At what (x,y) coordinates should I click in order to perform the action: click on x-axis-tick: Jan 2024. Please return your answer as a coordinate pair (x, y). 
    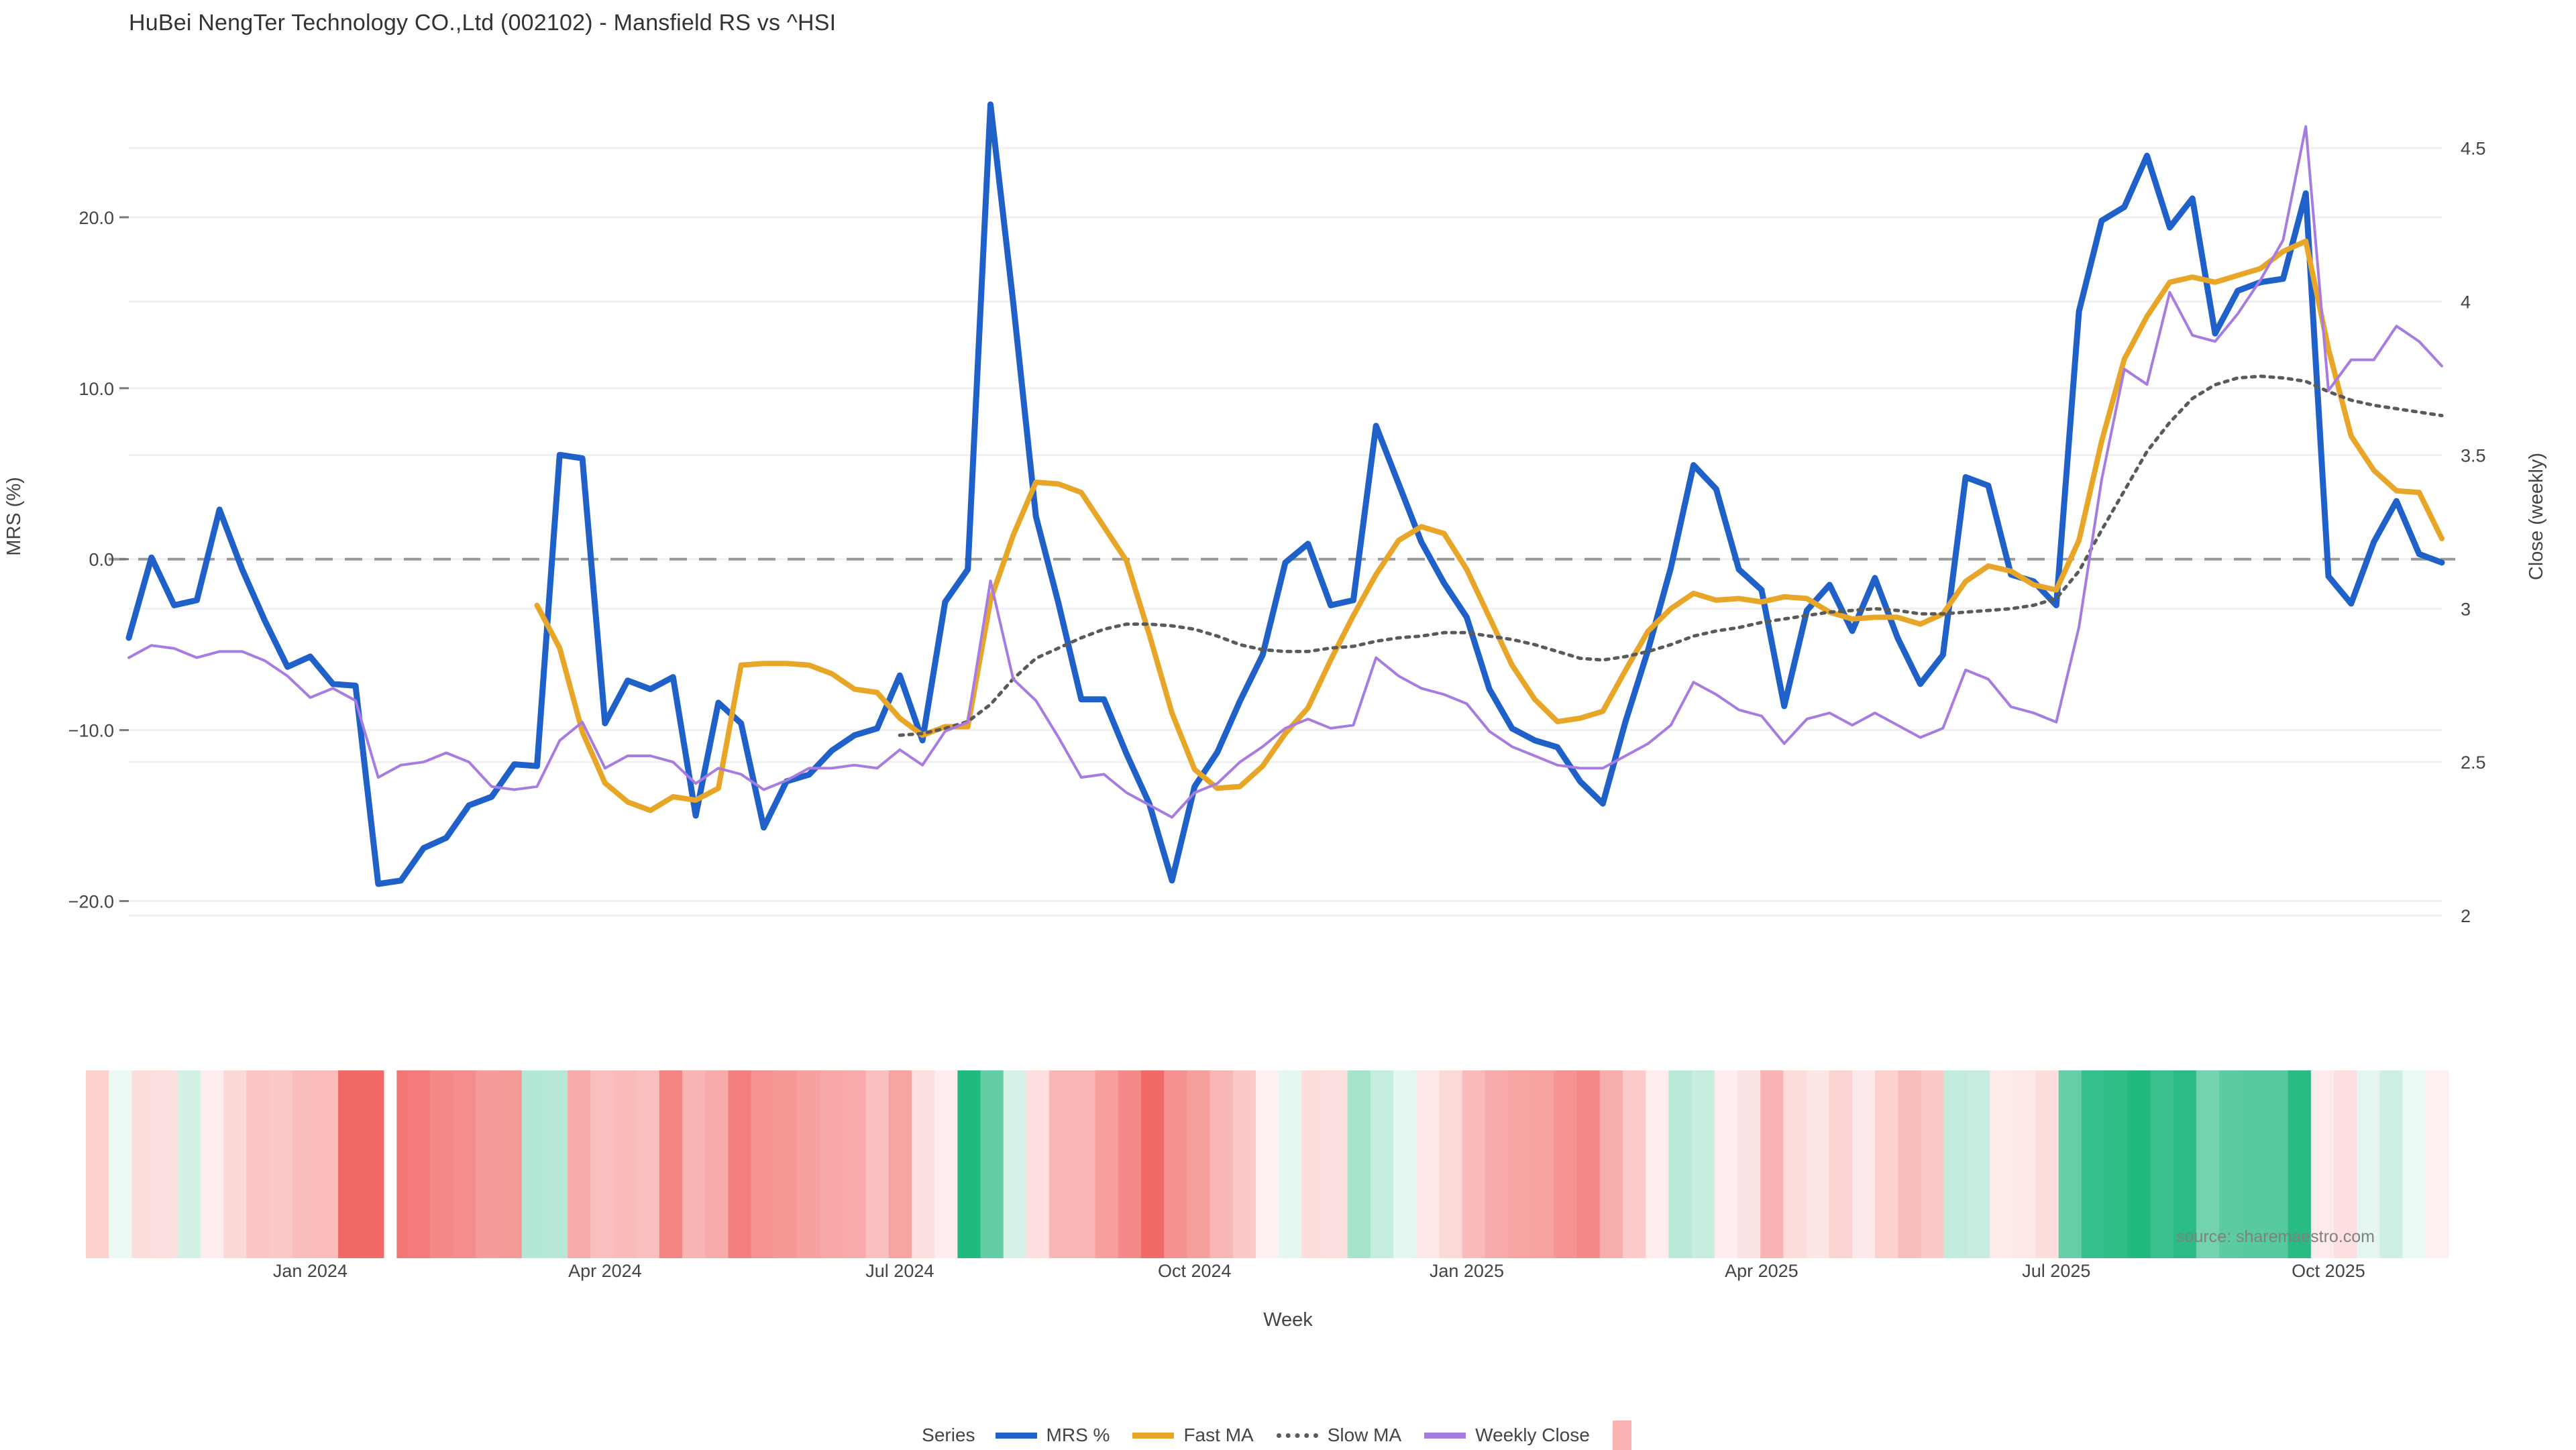
    Looking at the image, I should click on (309, 1271).